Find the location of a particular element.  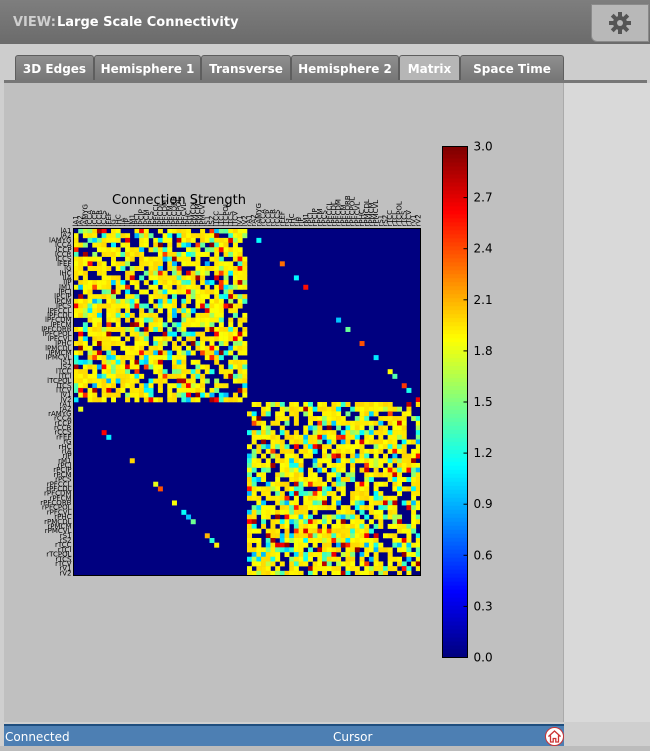

column-label: rPMCM is located at coordinates (371, 214).